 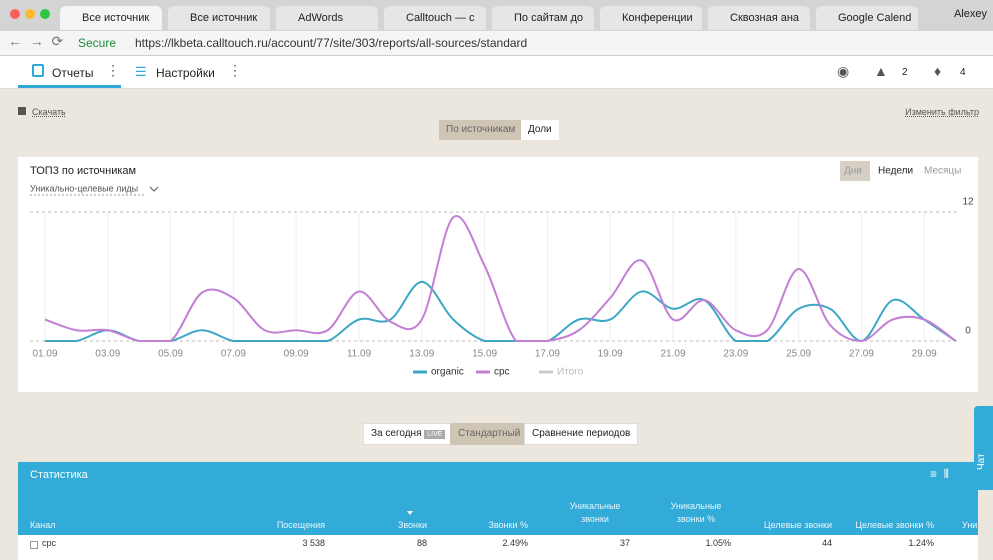 I want to click on browser-tab: Calltouch — с, so click(x=435, y=18).